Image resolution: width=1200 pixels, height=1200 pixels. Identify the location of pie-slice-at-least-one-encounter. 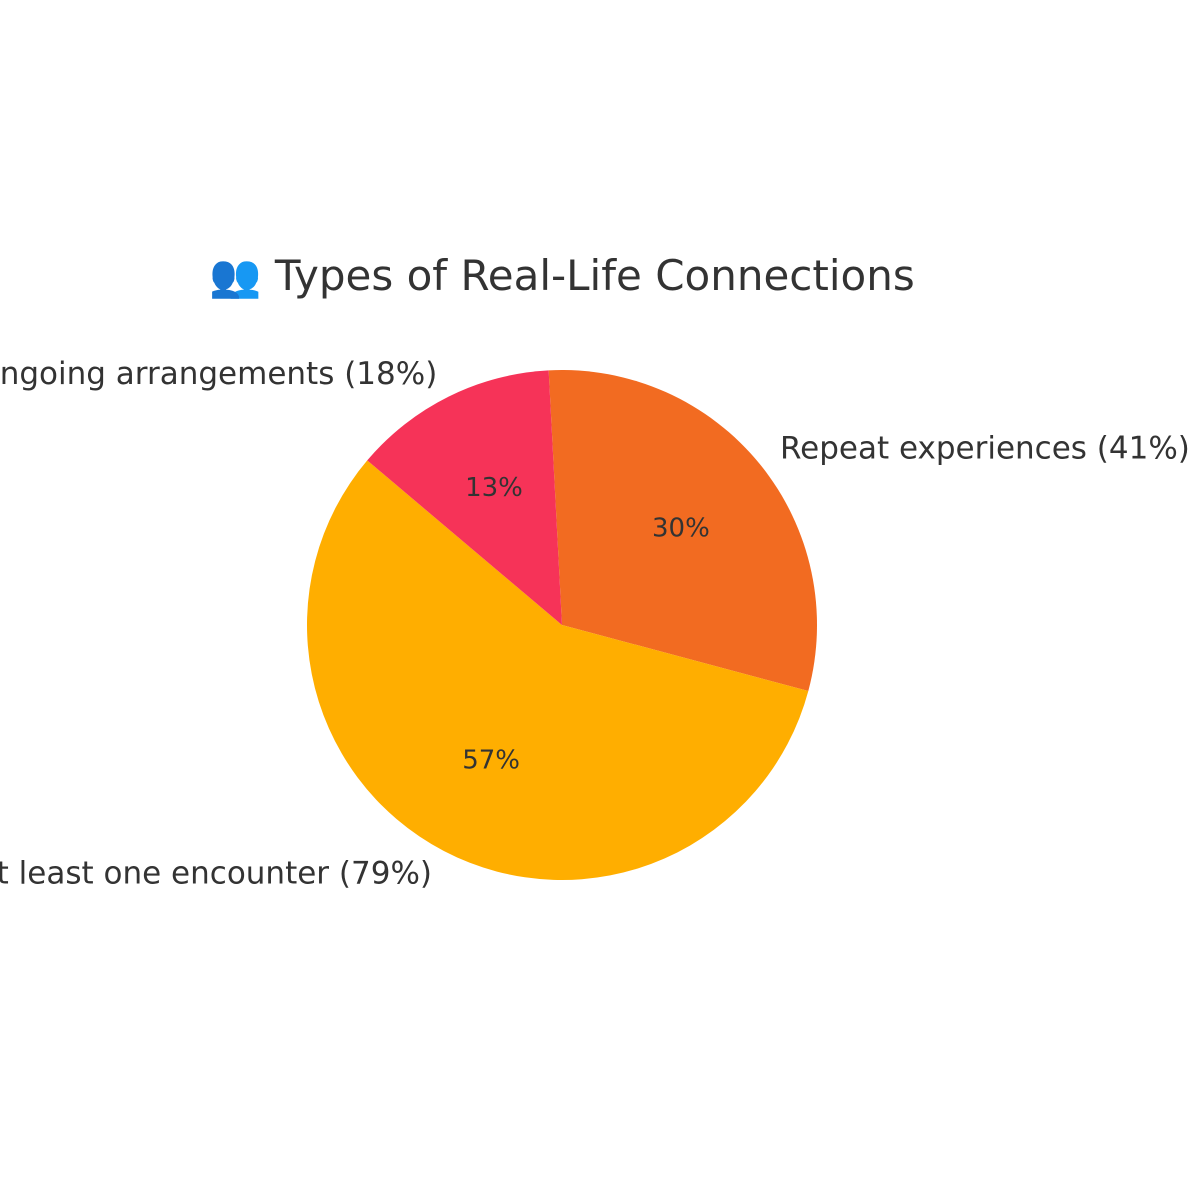
(557, 670).